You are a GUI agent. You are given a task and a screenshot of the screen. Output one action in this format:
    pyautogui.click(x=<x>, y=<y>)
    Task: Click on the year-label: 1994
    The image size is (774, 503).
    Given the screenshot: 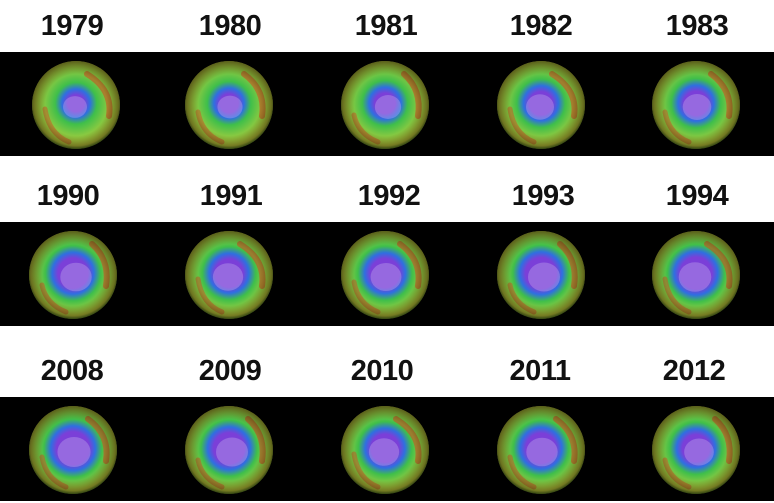 What is the action you would take?
    pyautogui.click(x=697, y=196)
    